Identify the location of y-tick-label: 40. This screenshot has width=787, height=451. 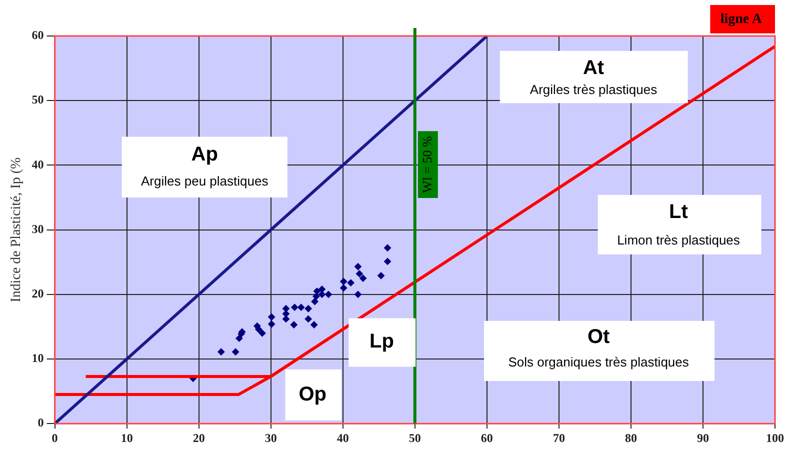
(38, 164).